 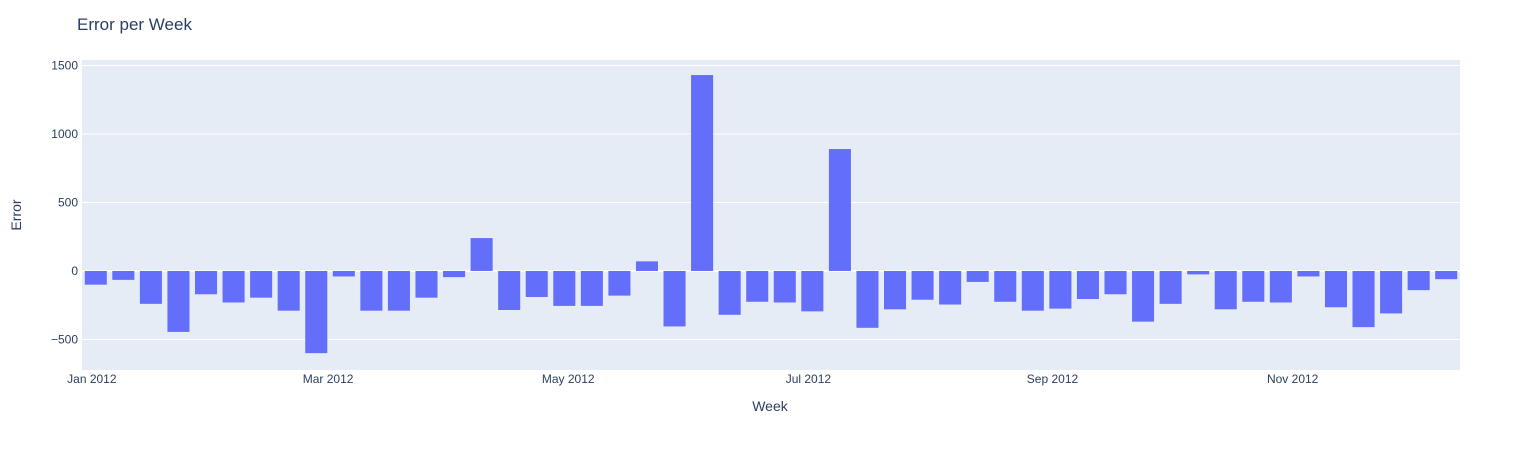 What do you see at coordinates (328, 379) in the screenshot?
I see `x-tick-label: Mar 2012` at bounding box center [328, 379].